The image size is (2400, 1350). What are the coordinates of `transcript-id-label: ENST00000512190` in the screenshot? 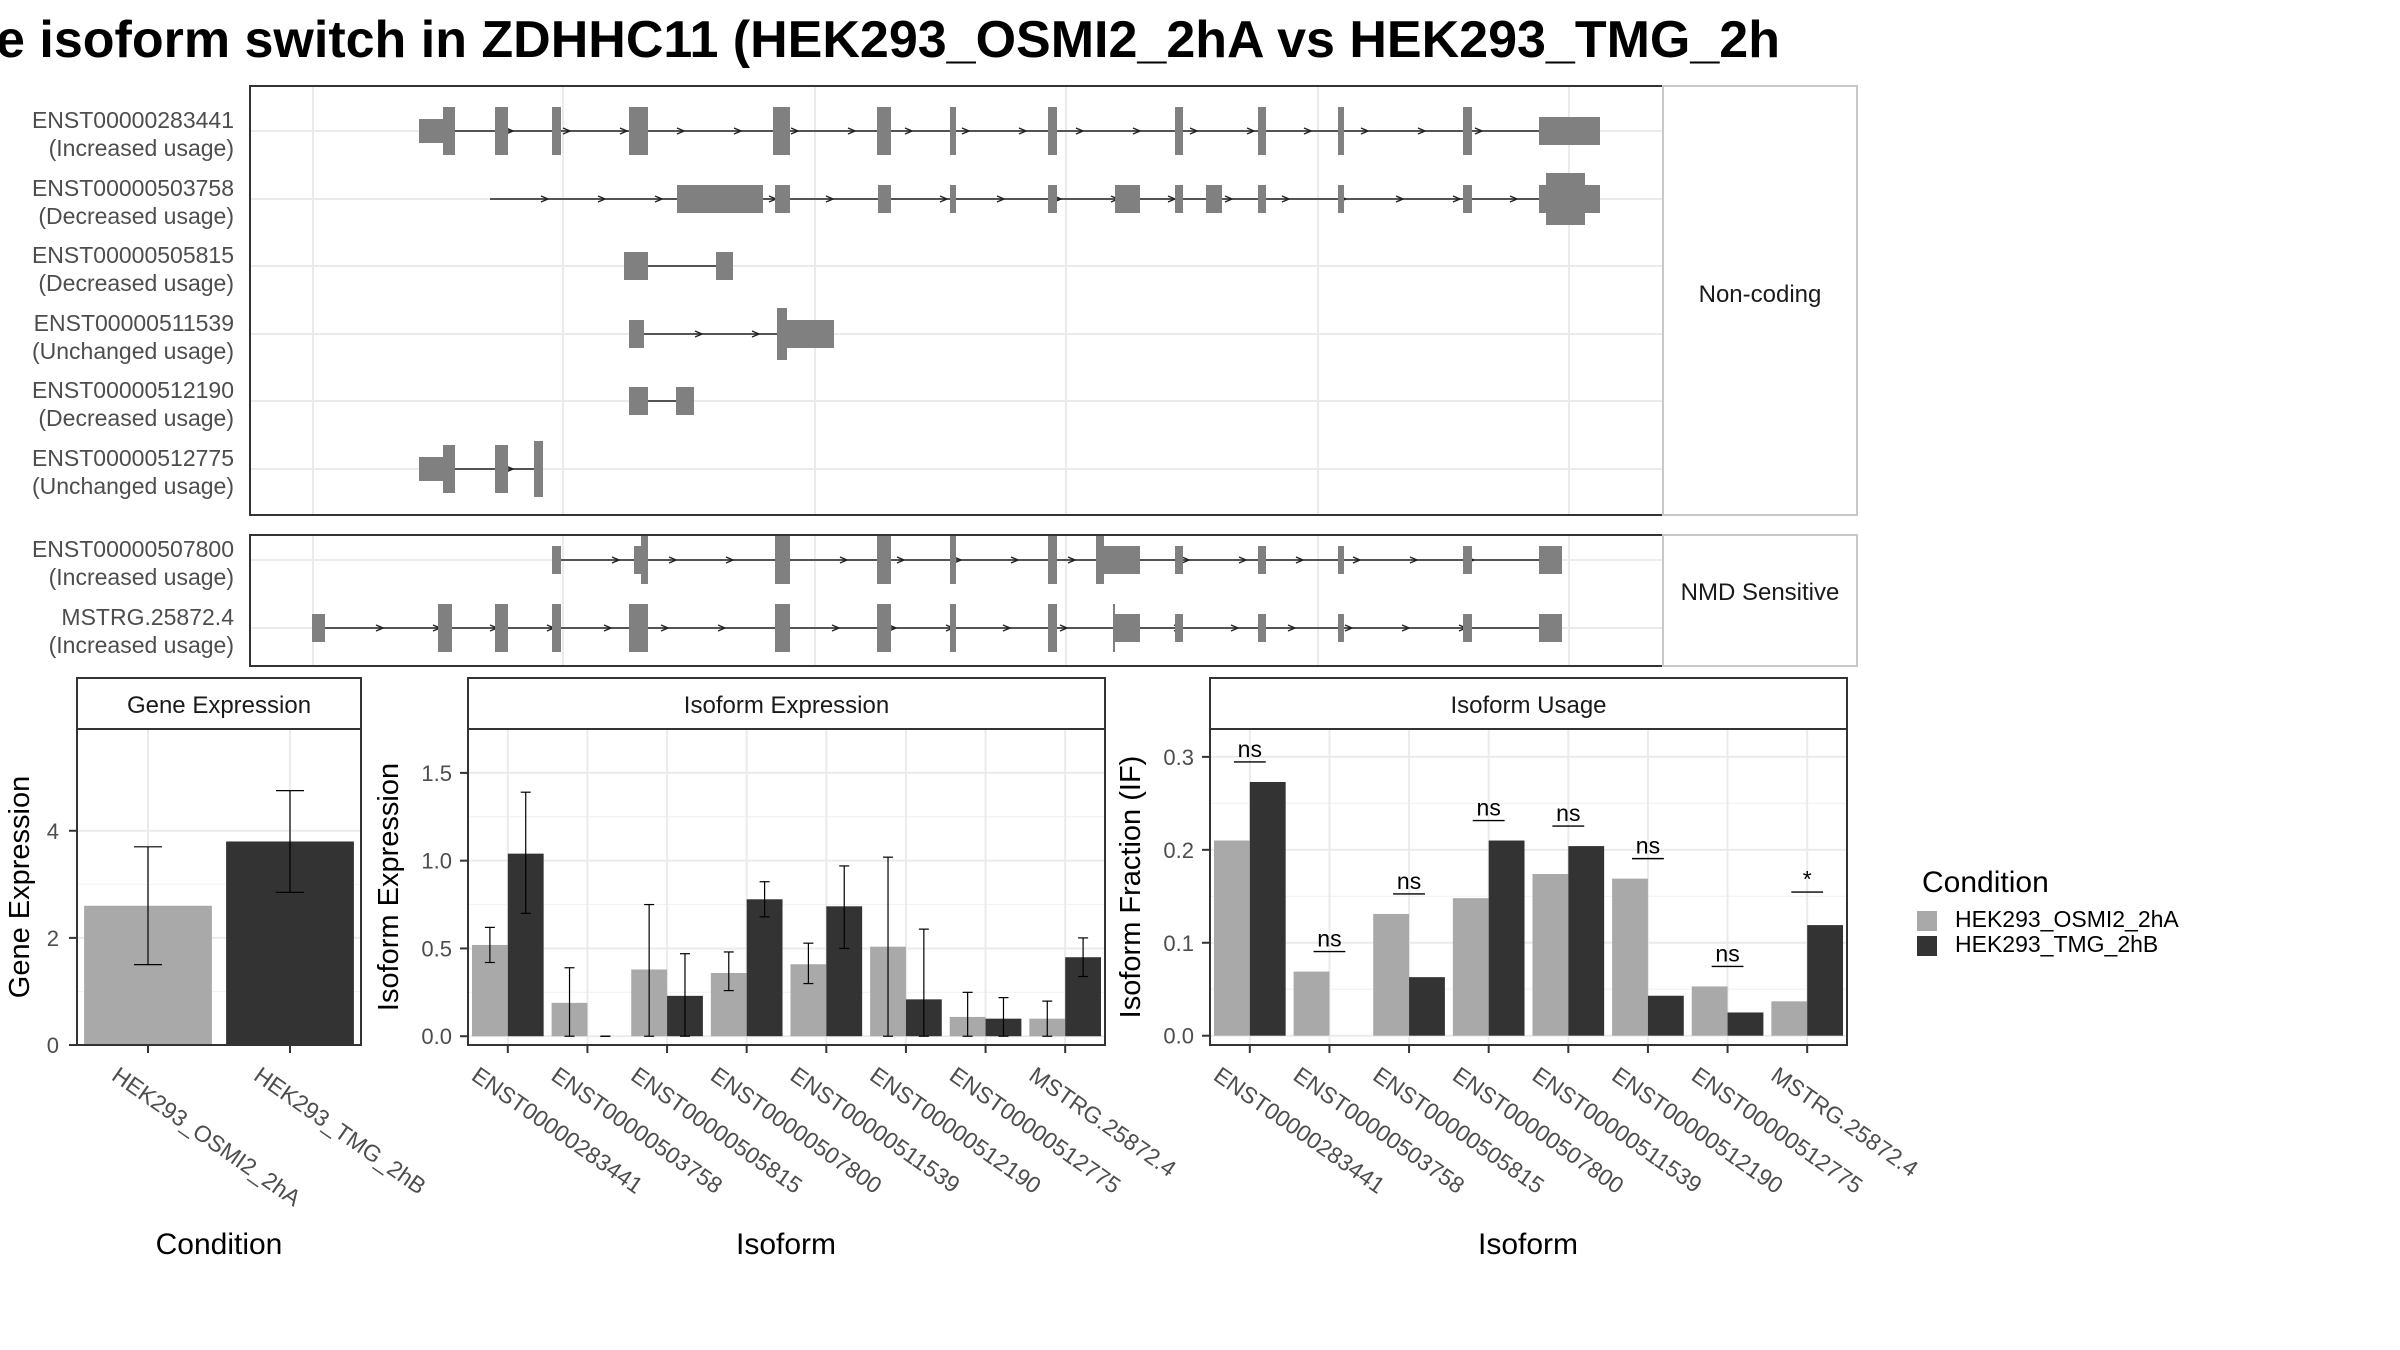 It's located at (133, 390).